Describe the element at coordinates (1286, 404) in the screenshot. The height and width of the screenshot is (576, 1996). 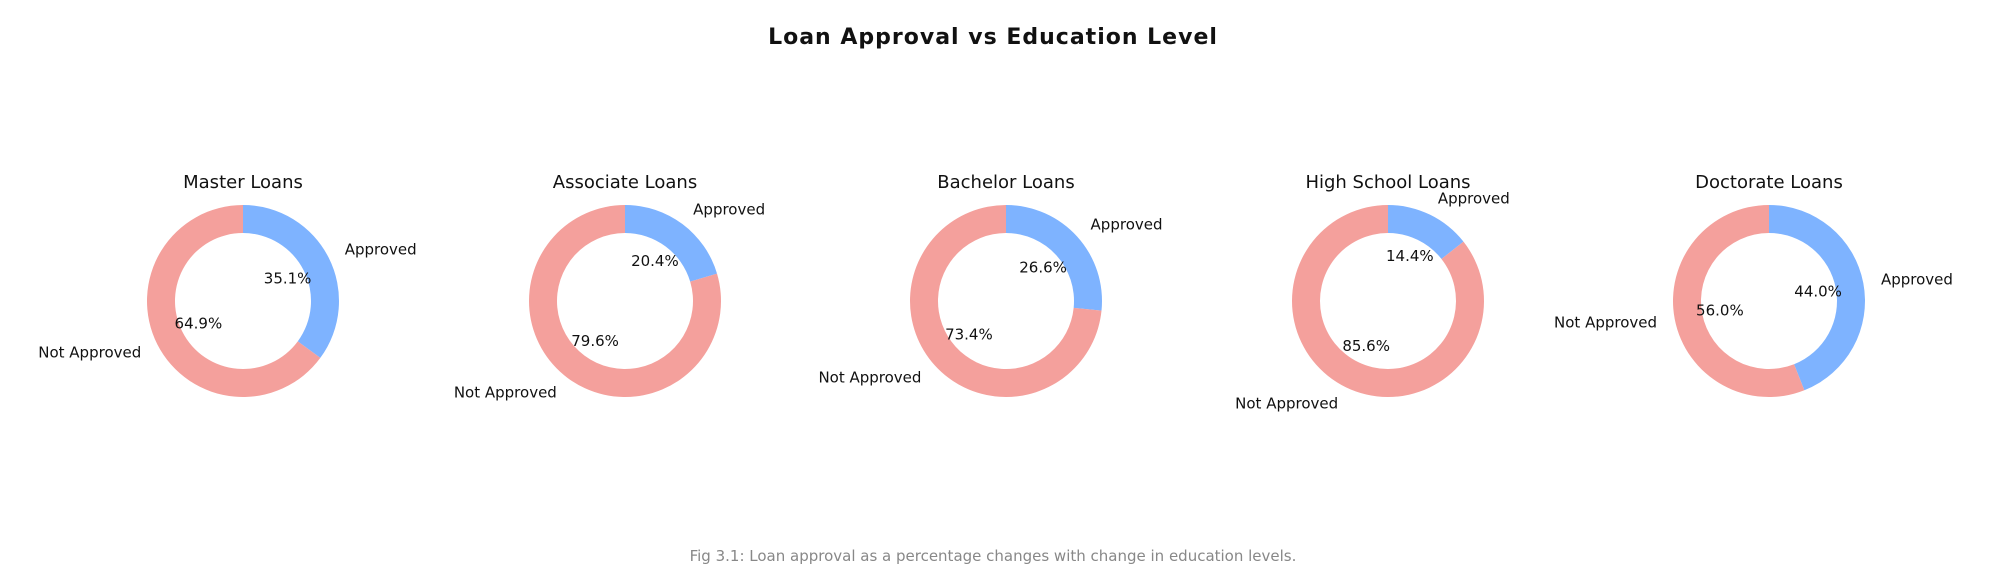
I see `high-school-loans-not-approved-label: Not Approved` at that location.